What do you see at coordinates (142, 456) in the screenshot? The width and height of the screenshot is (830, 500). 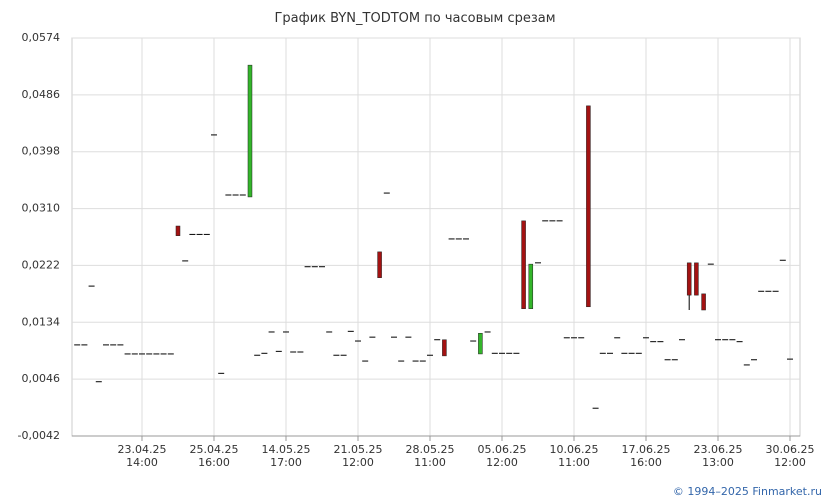 I see `x-tick-label: 23.04.25 14:00` at bounding box center [142, 456].